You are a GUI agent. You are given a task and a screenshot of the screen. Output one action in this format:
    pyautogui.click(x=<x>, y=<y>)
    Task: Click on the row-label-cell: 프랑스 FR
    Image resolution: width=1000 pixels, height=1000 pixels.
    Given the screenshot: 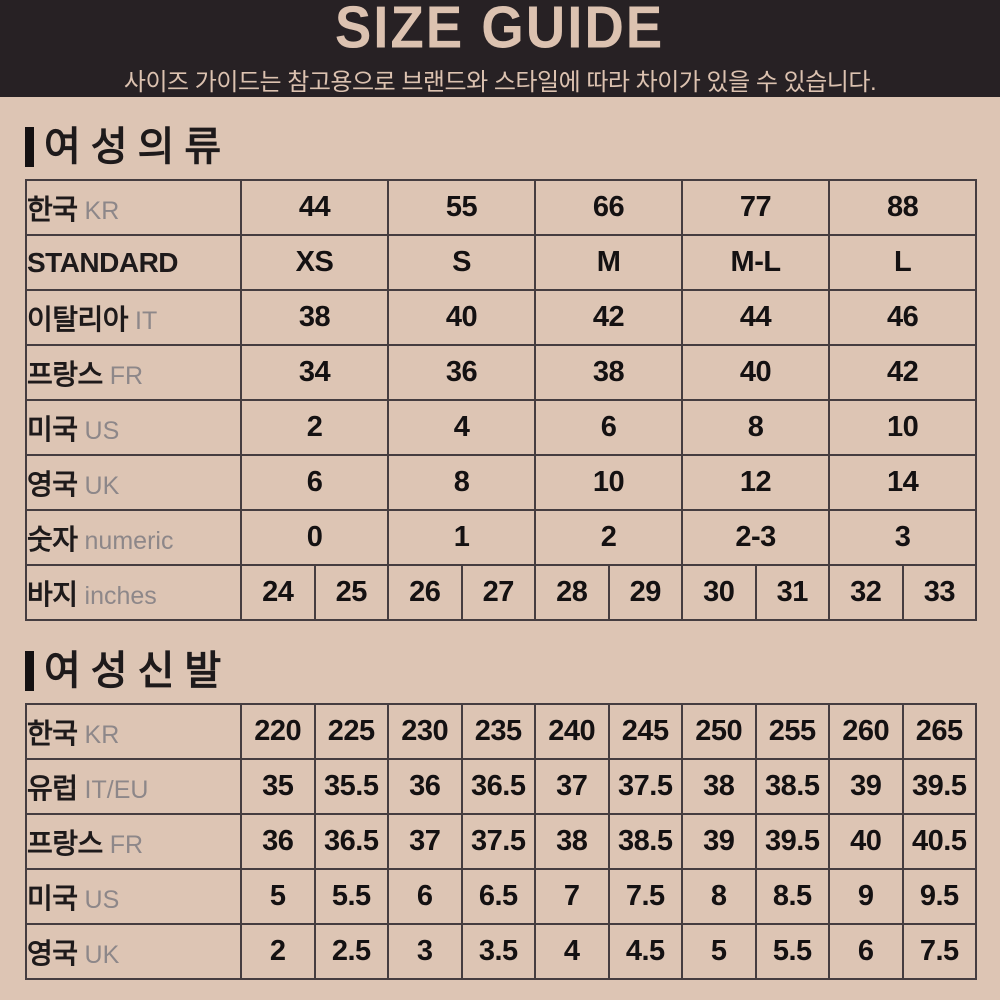 What is the action you would take?
    pyautogui.click(x=133, y=372)
    